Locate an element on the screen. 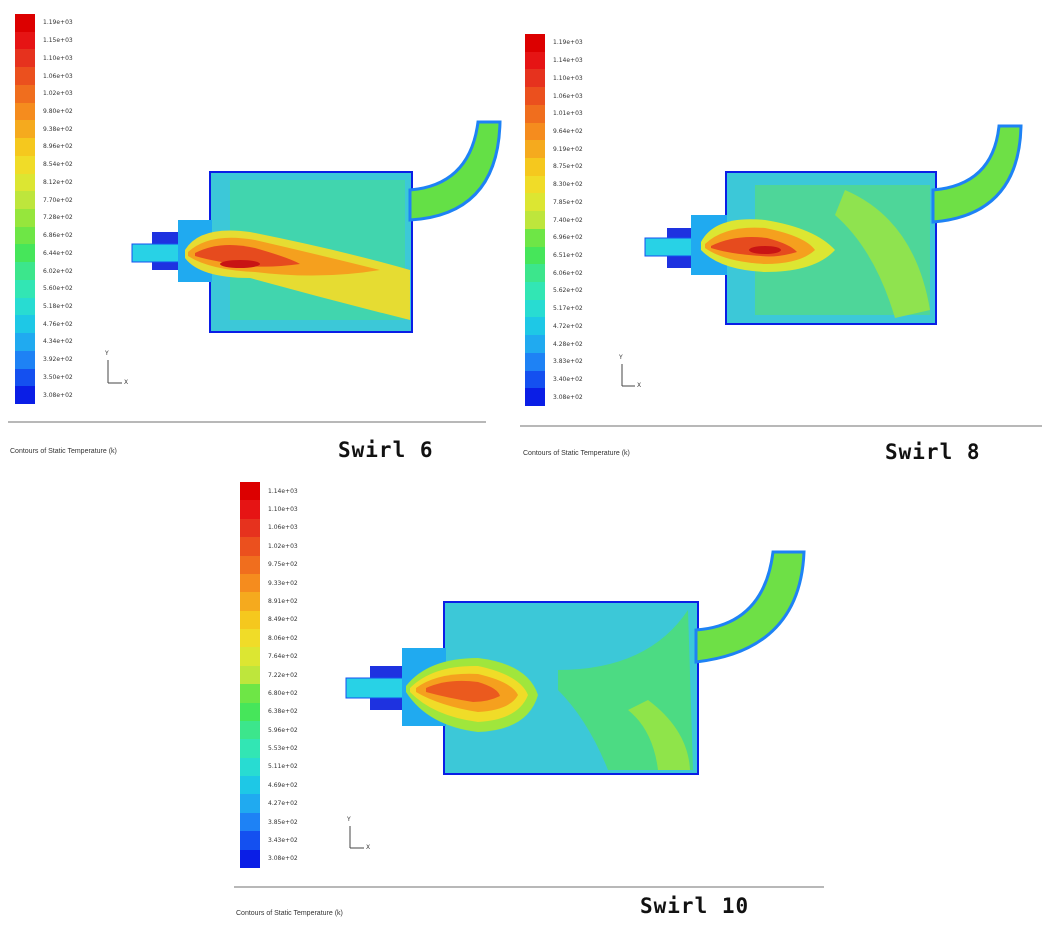 The height and width of the screenshot is (926, 1047). legend-tick-label: 9.38e+02 is located at coordinates (58, 129).